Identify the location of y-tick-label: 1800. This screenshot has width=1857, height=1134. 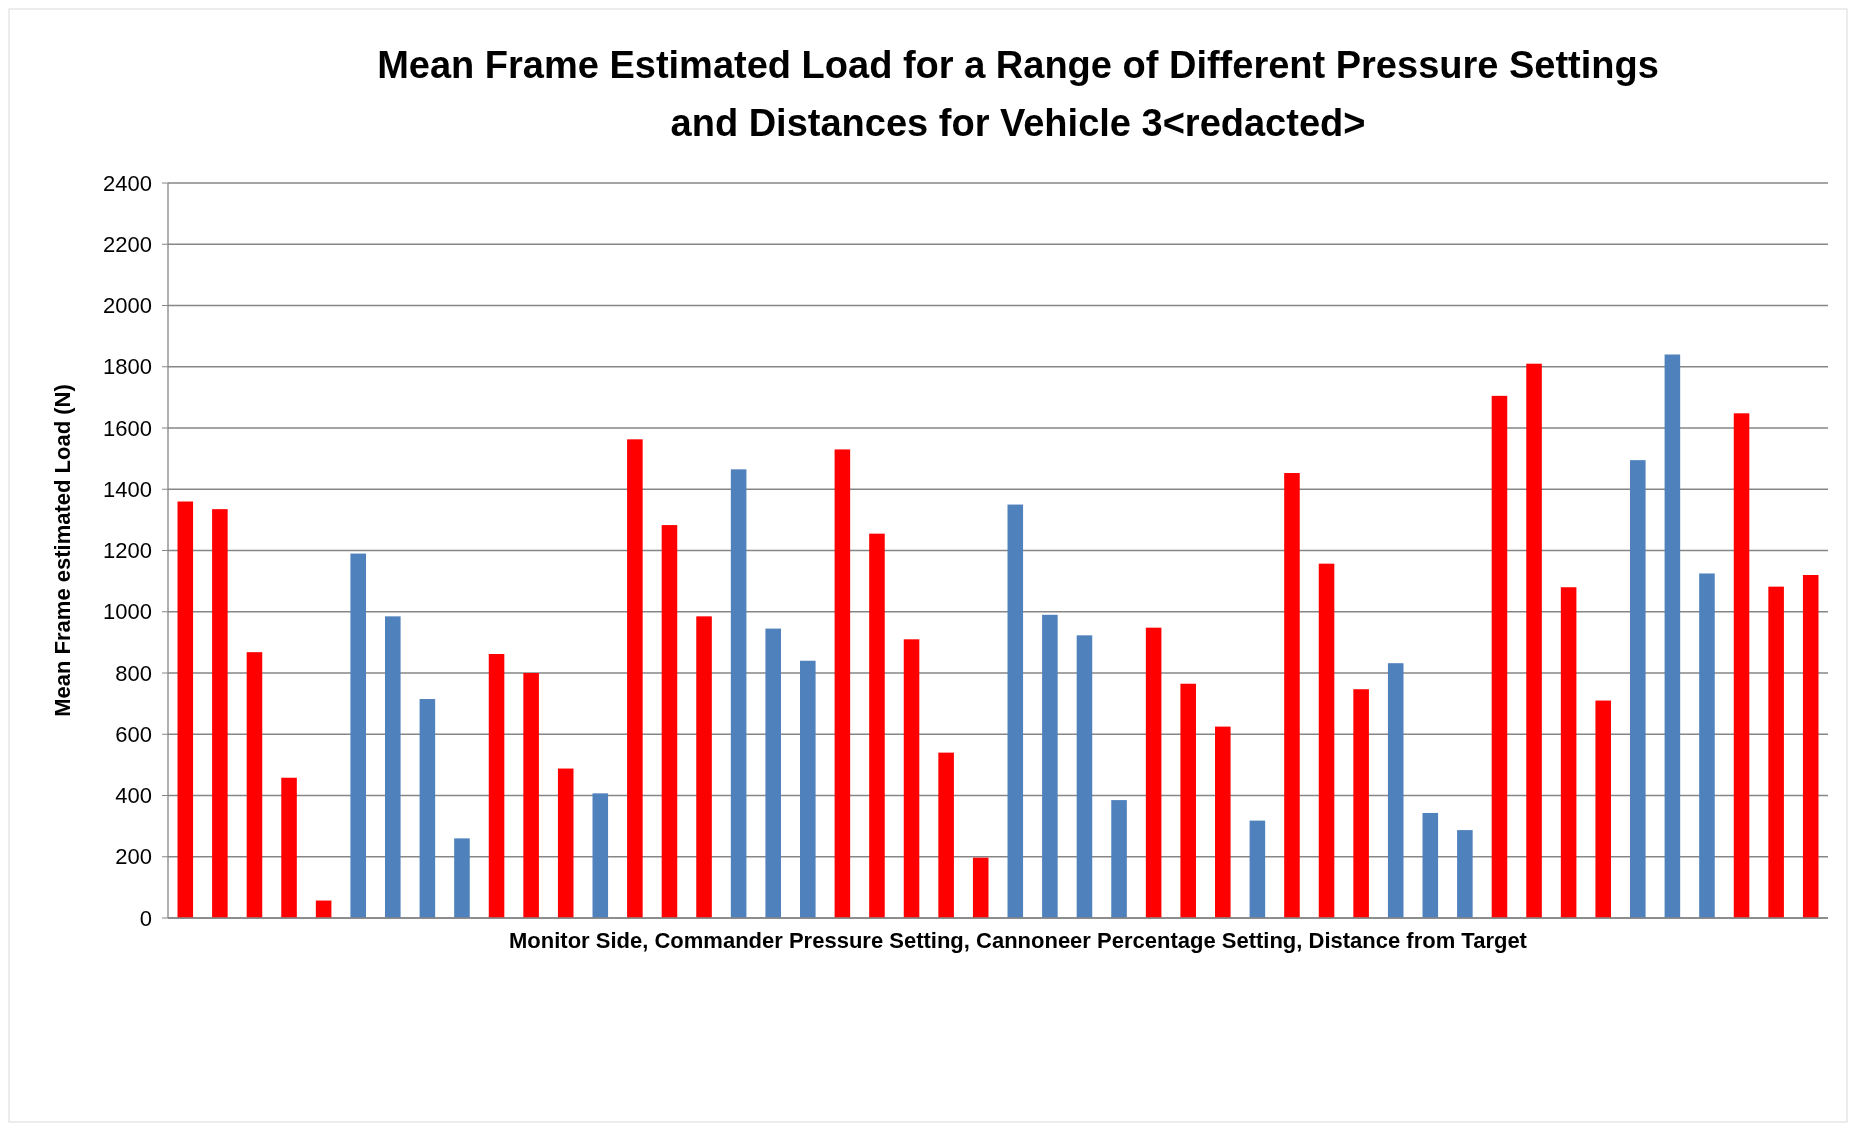
(127, 367).